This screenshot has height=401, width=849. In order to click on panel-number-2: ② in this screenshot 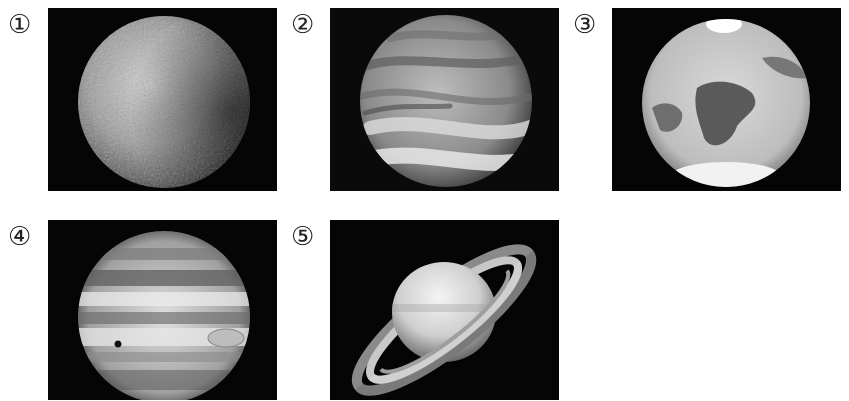, I will do `click(303, 25)`.